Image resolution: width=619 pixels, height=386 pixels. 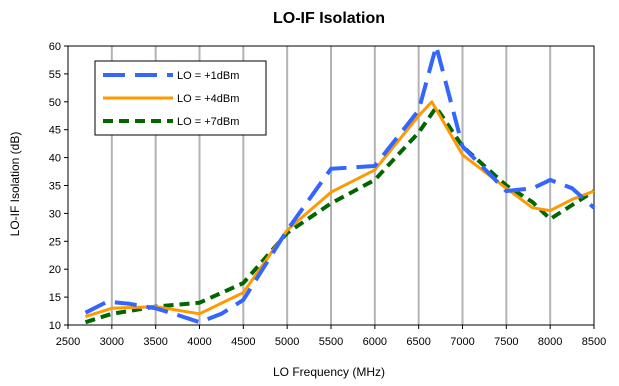 I want to click on x-axis-label: LO Frequency (MHz), so click(x=329, y=372).